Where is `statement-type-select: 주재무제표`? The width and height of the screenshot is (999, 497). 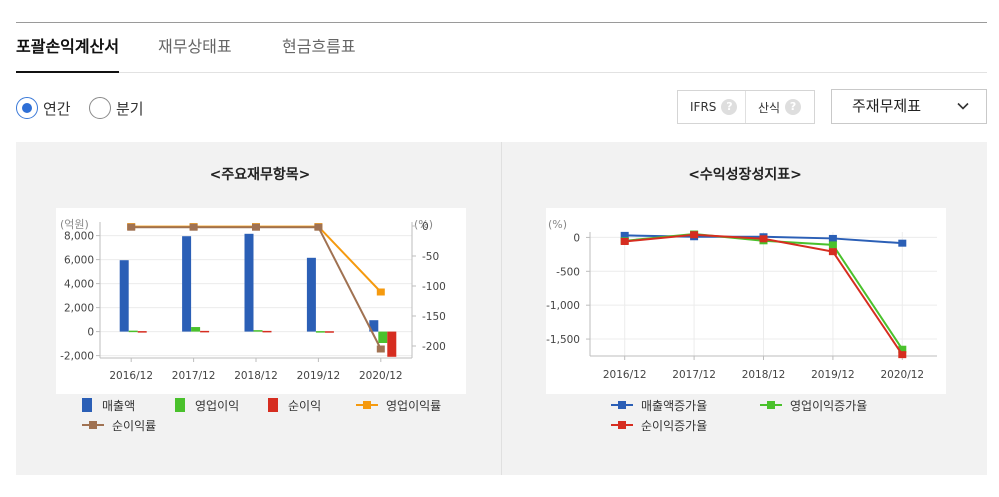
statement-type-select: 주재무제표 is located at coordinates (909, 106).